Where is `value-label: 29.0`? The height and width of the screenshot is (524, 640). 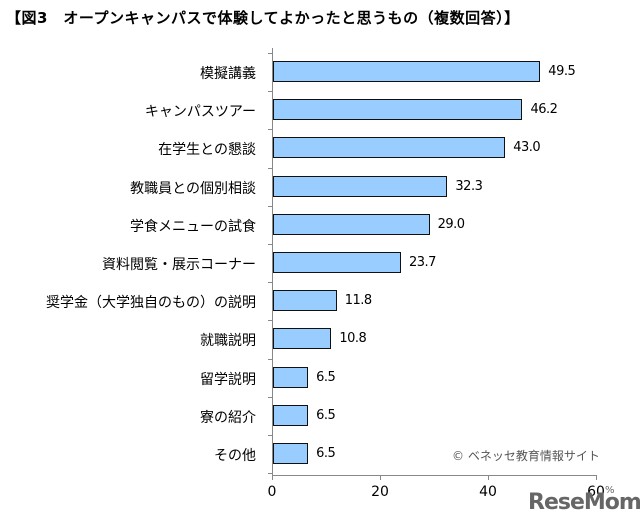
value-label: 29.0 is located at coordinates (451, 224).